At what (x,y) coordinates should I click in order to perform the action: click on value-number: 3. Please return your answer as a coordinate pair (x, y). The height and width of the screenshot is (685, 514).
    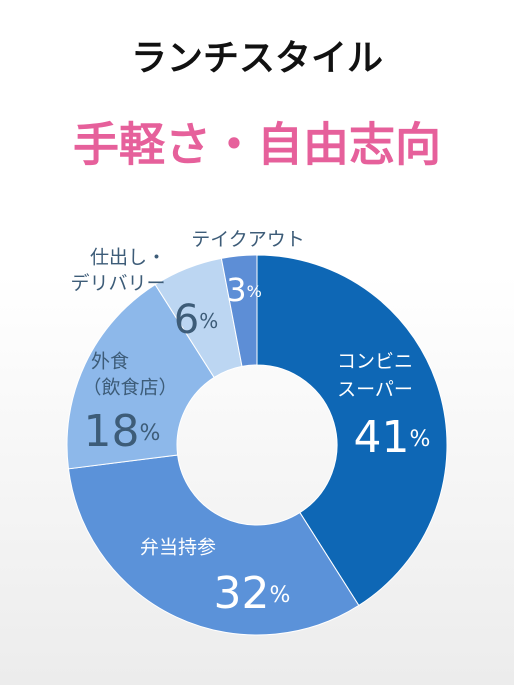
    Looking at the image, I should click on (236, 290).